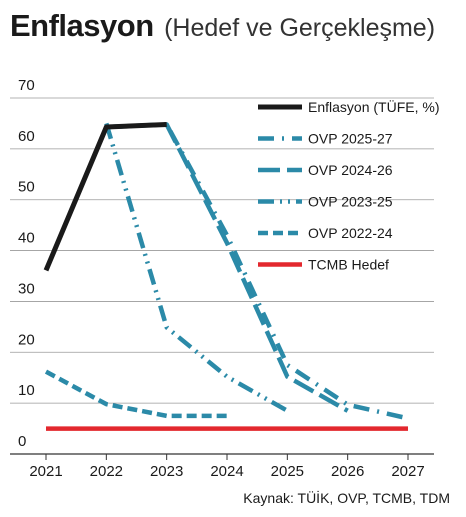 This screenshot has height=517, width=466. What do you see at coordinates (350, 170) in the screenshot?
I see `legend-label: OVP 2024-26` at bounding box center [350, 170].